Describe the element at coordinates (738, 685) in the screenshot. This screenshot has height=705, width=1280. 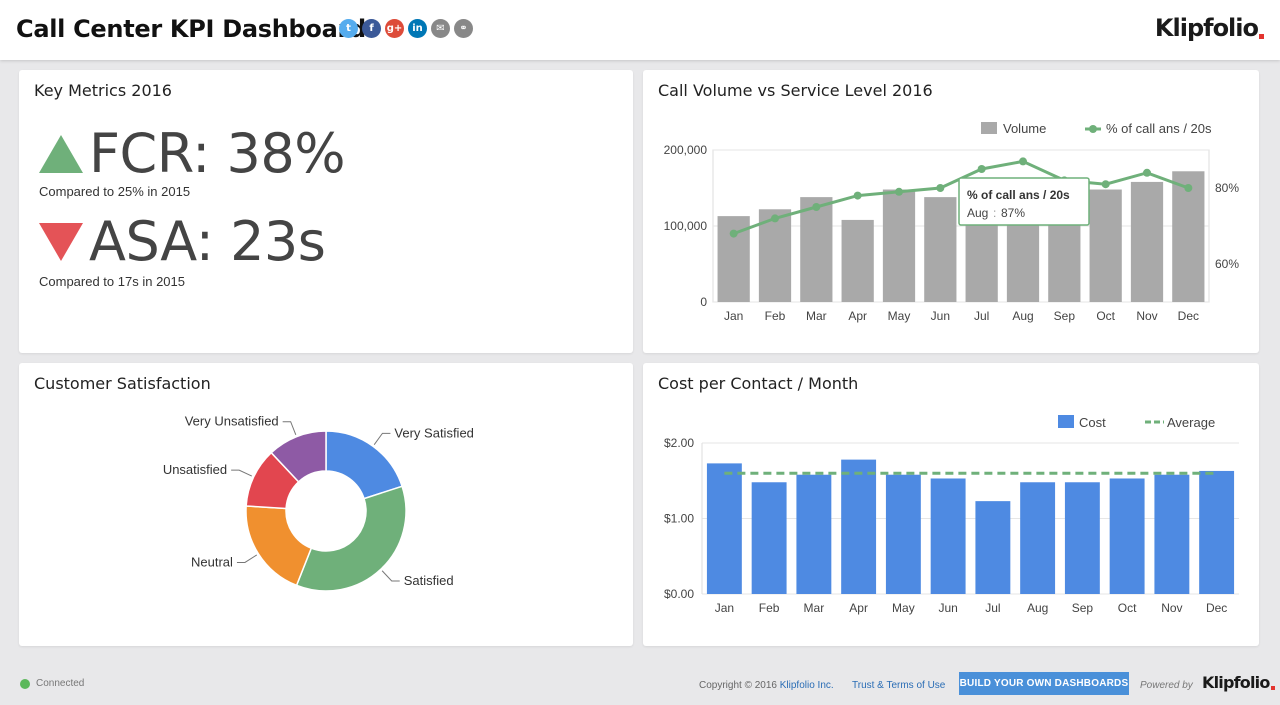
I see `copyright-text: Copyright © 2016` at that location.